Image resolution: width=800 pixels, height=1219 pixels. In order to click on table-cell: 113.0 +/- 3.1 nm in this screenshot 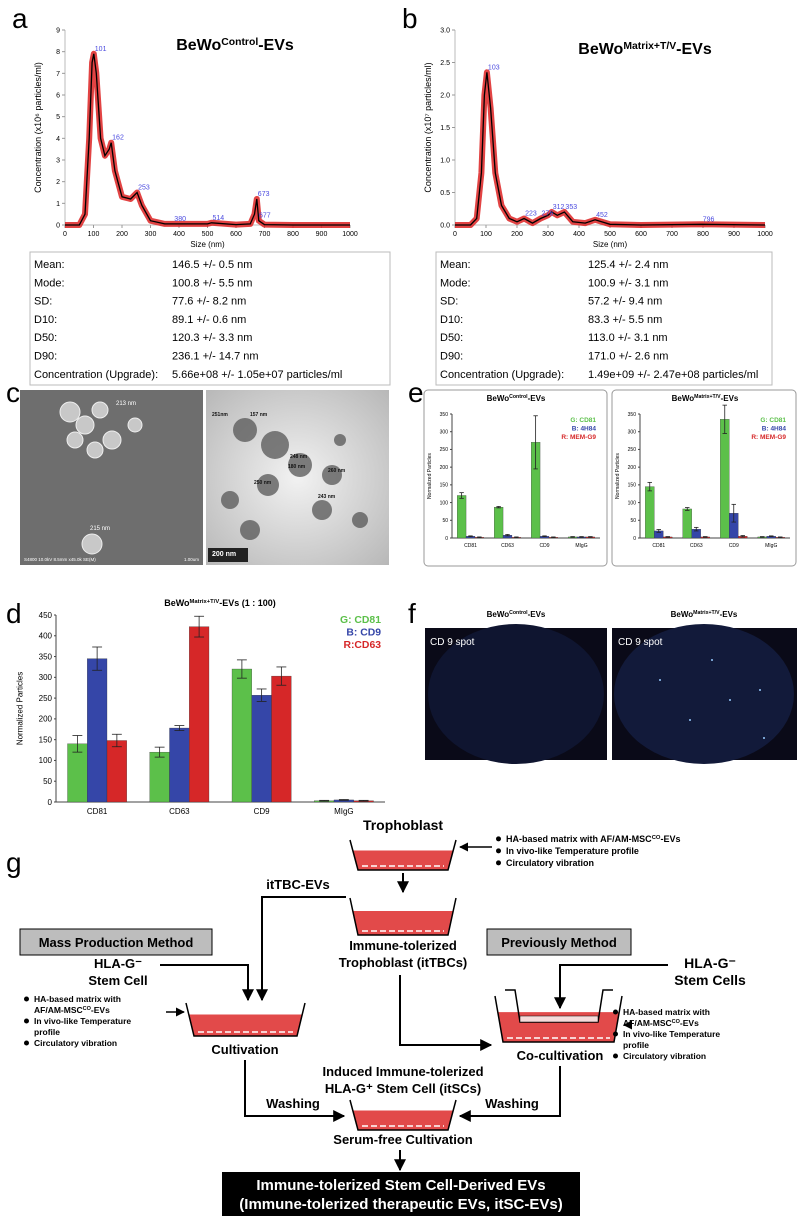, I will do `click(628, 338)`.